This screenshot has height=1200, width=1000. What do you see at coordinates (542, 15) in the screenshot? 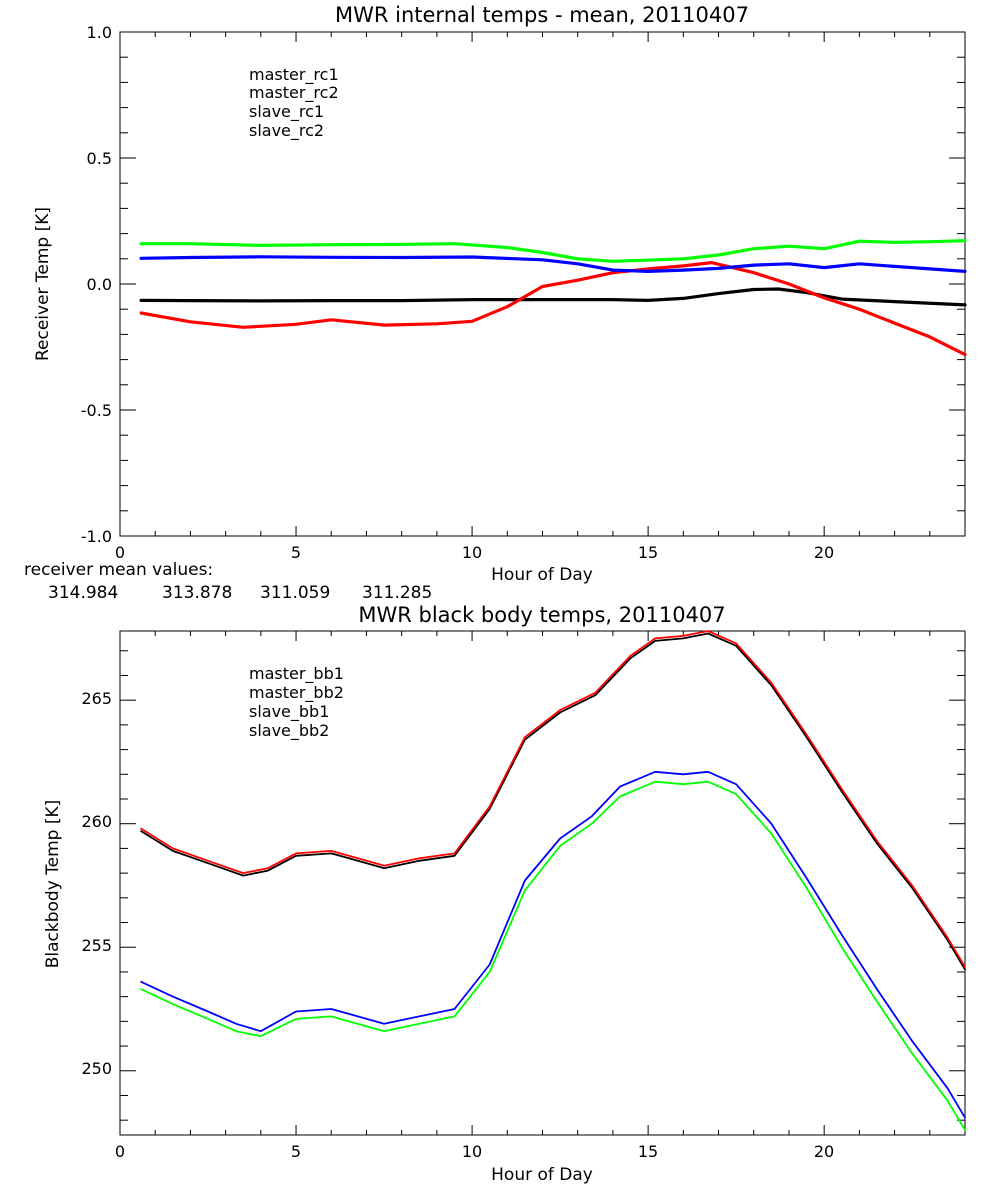
I see `chart-title: MWR internal temps - mean, 20110407` at bounding box center [542, 15].